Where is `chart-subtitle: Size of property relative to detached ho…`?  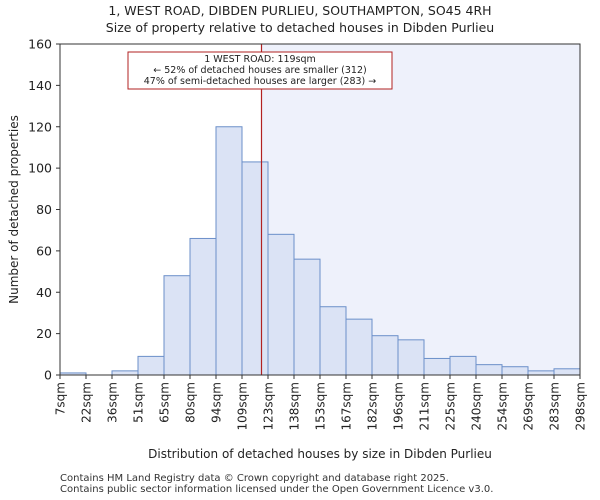
chart-subtitle: Size of property relative to detached ho… is located at coordinates (300, 27).